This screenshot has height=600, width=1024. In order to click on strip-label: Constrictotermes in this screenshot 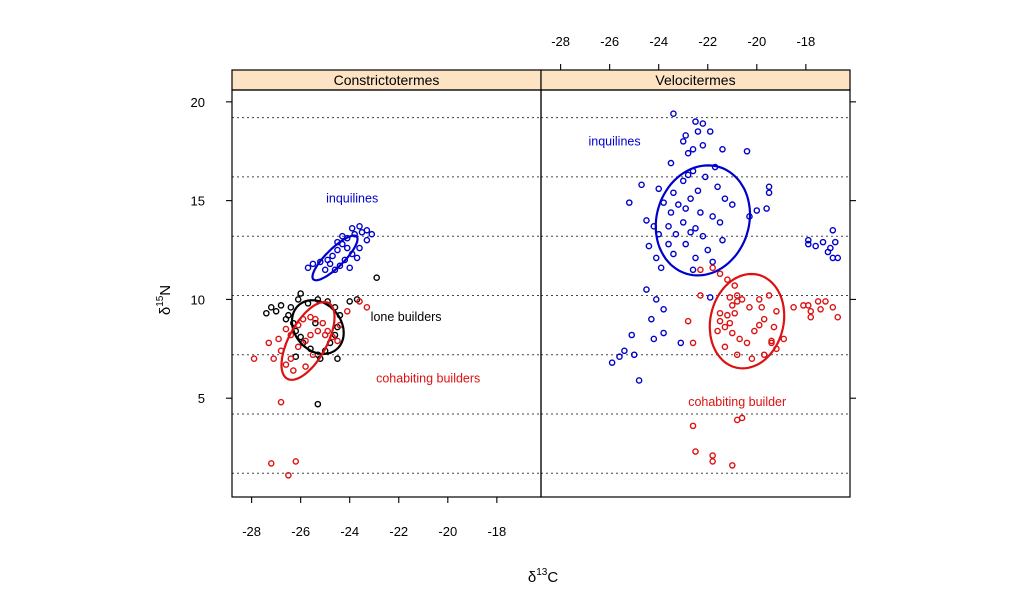, I will do `click(387, 80)`.